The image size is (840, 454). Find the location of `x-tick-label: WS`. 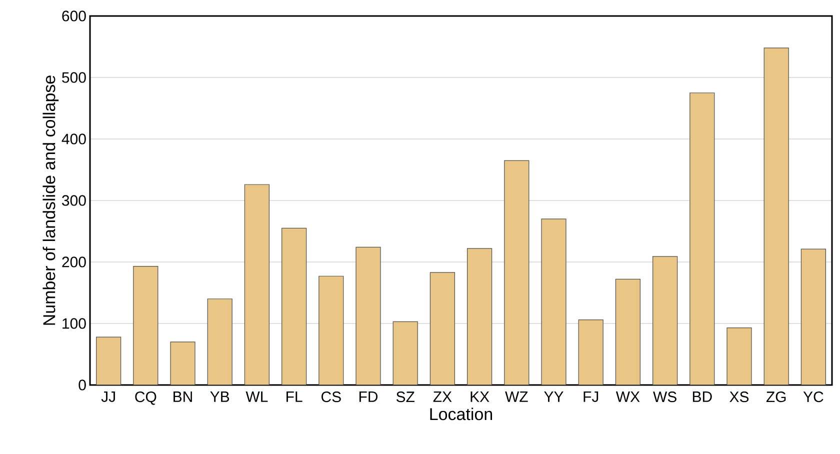

x-tick-label: WS is located at coordinates (664, 397).